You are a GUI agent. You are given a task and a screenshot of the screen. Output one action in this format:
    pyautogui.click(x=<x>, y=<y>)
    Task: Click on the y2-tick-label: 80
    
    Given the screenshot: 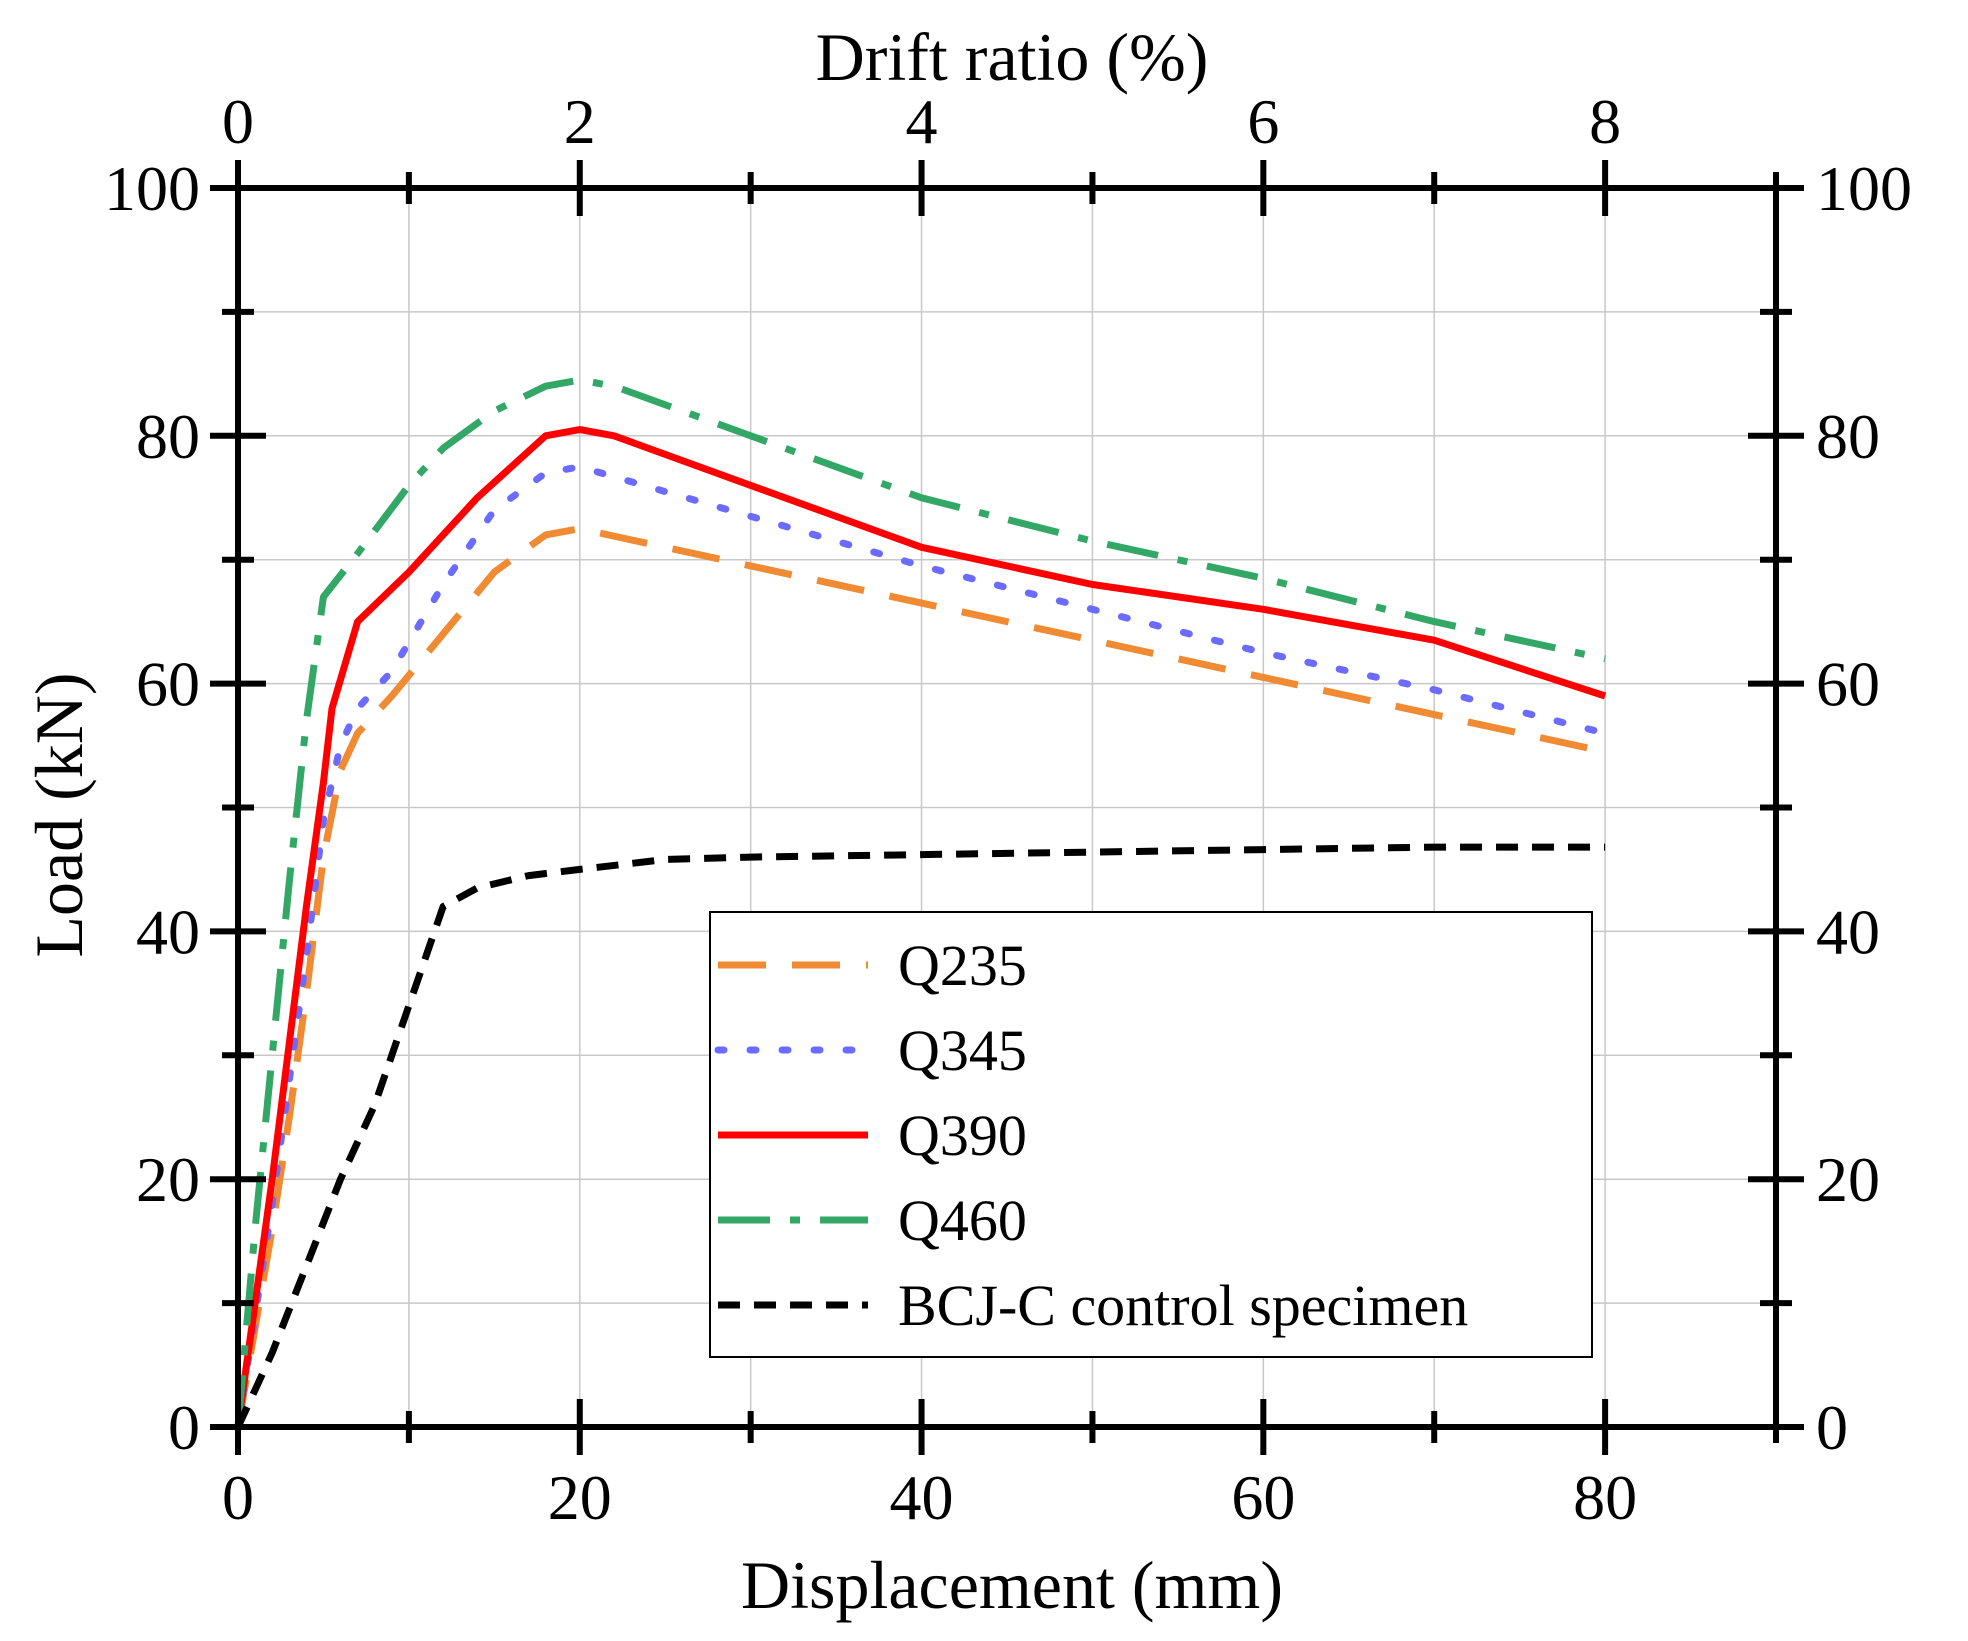 What is the action you would take?
    pyautogui.click(x=1848, y=436)
    